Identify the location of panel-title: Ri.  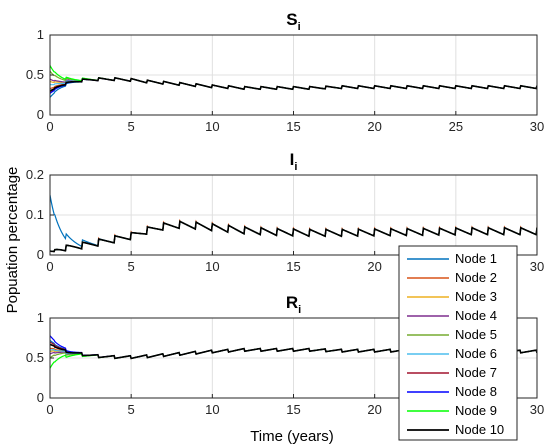
(293, 304).